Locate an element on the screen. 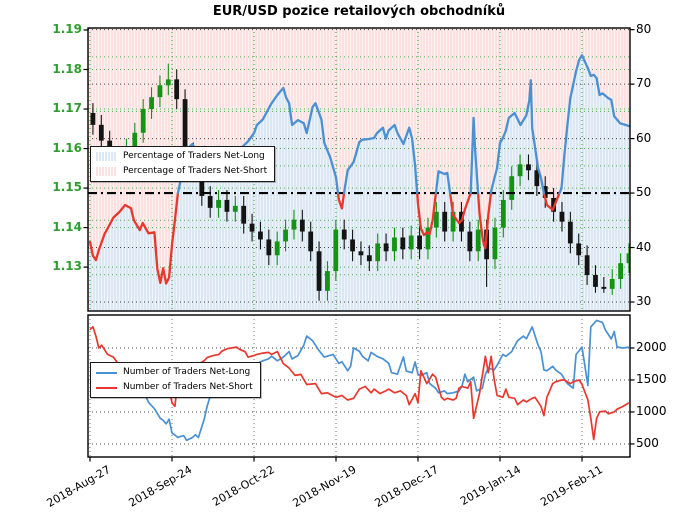 The width and height of the screenshot is (680, 518). legend-item-num-net-short: Number of Traders Net-Short is located at coordinates (174, 387).